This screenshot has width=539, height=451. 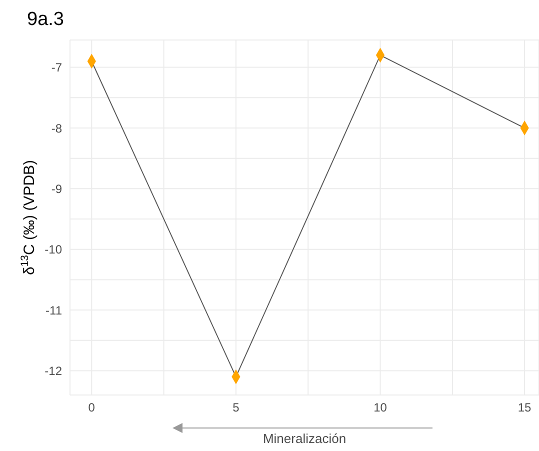 What do you see at coordinates (56, 189) in the screenshot?
I see `y-tick-label: -9` at bounding box center [56, 189].